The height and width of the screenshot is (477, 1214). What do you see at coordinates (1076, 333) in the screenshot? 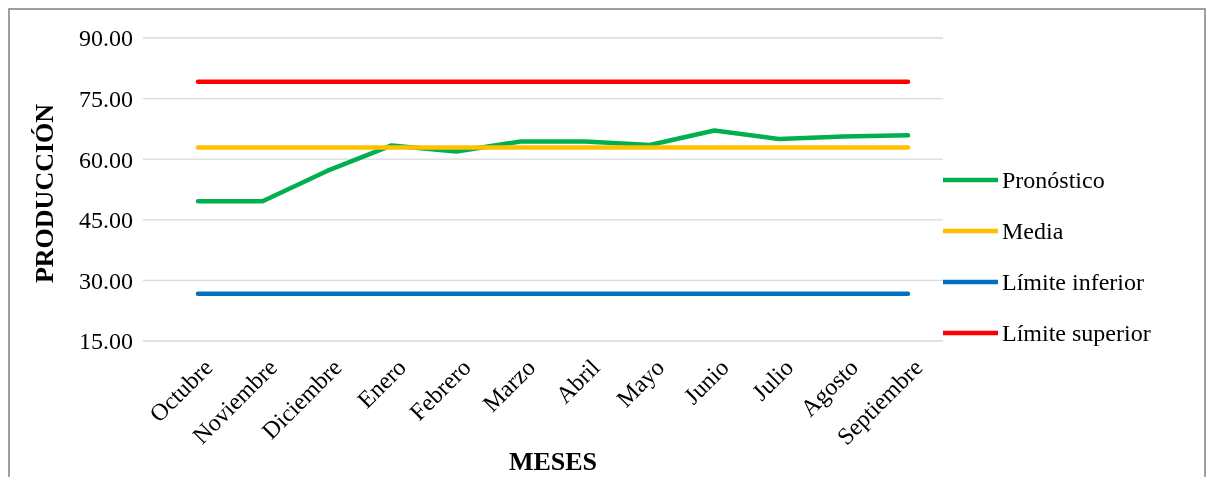
I see `legend-label: Límite superior` at bounding box center [1076, 333].